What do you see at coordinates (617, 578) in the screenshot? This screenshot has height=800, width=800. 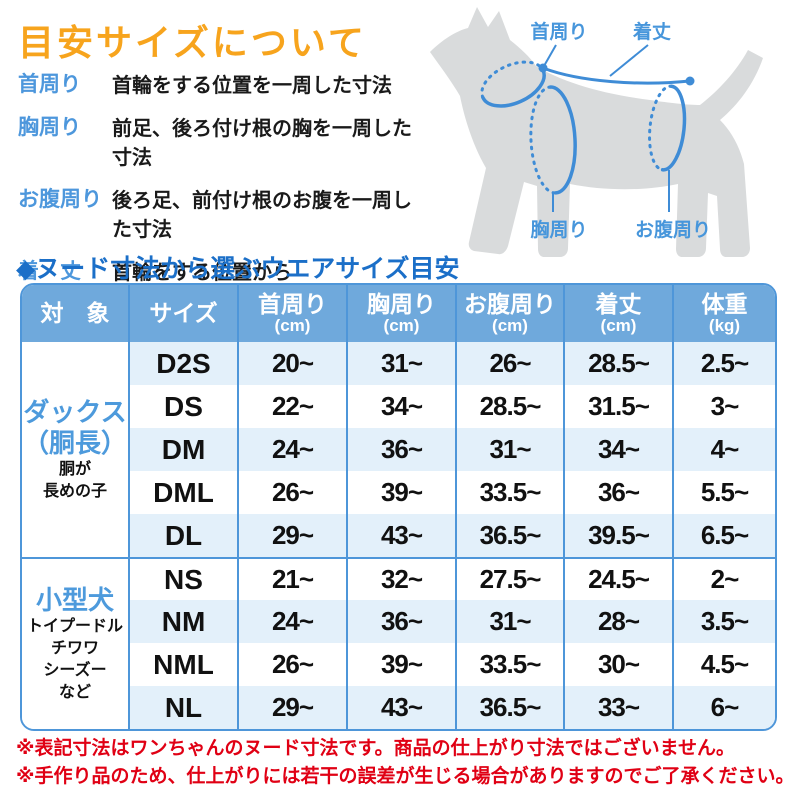 I see `value-cell: 24.5~` at bounding box center [617, 578].